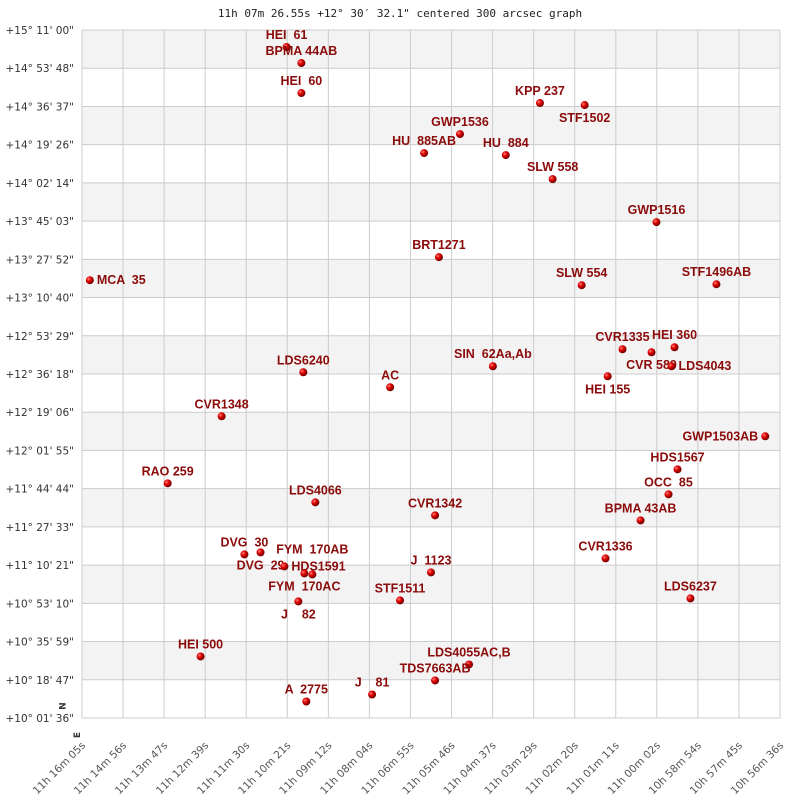 The image size is (800, 800). I want to click on star-point: FYM 170AC, so click(304, 581).